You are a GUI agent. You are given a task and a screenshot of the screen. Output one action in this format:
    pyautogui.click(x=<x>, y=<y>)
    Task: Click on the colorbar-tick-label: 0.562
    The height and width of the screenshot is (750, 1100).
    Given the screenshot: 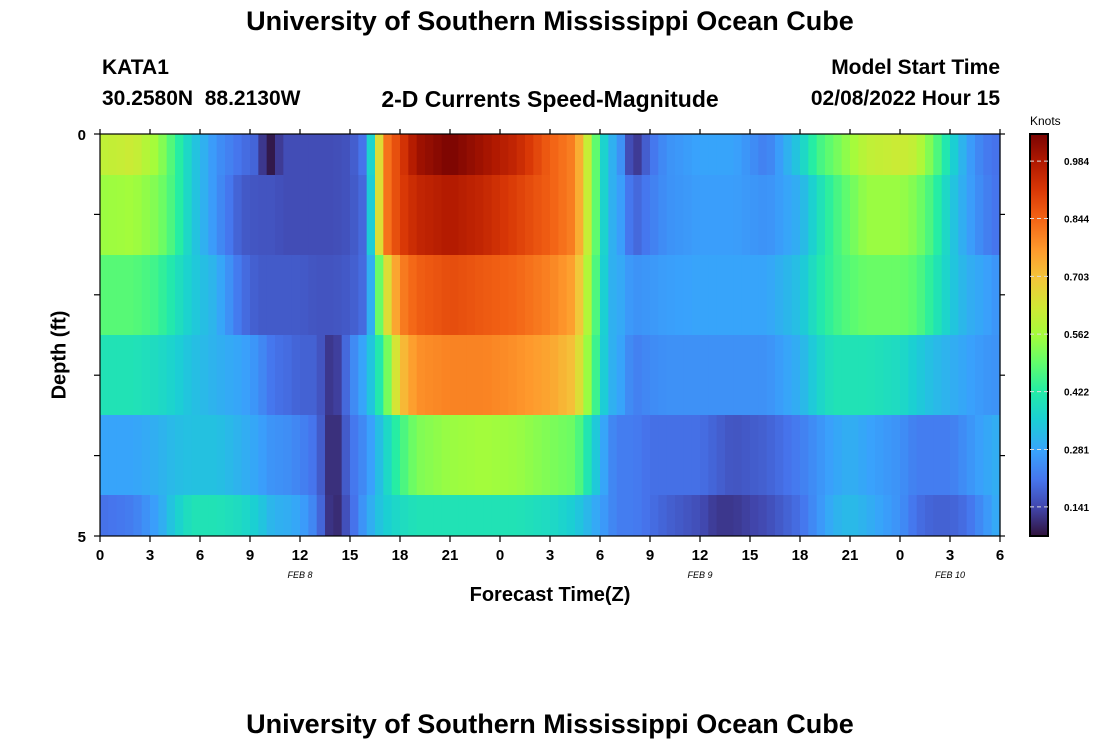 What is the action you would take?
    pyautogui.click(x=1076, y=335)
    